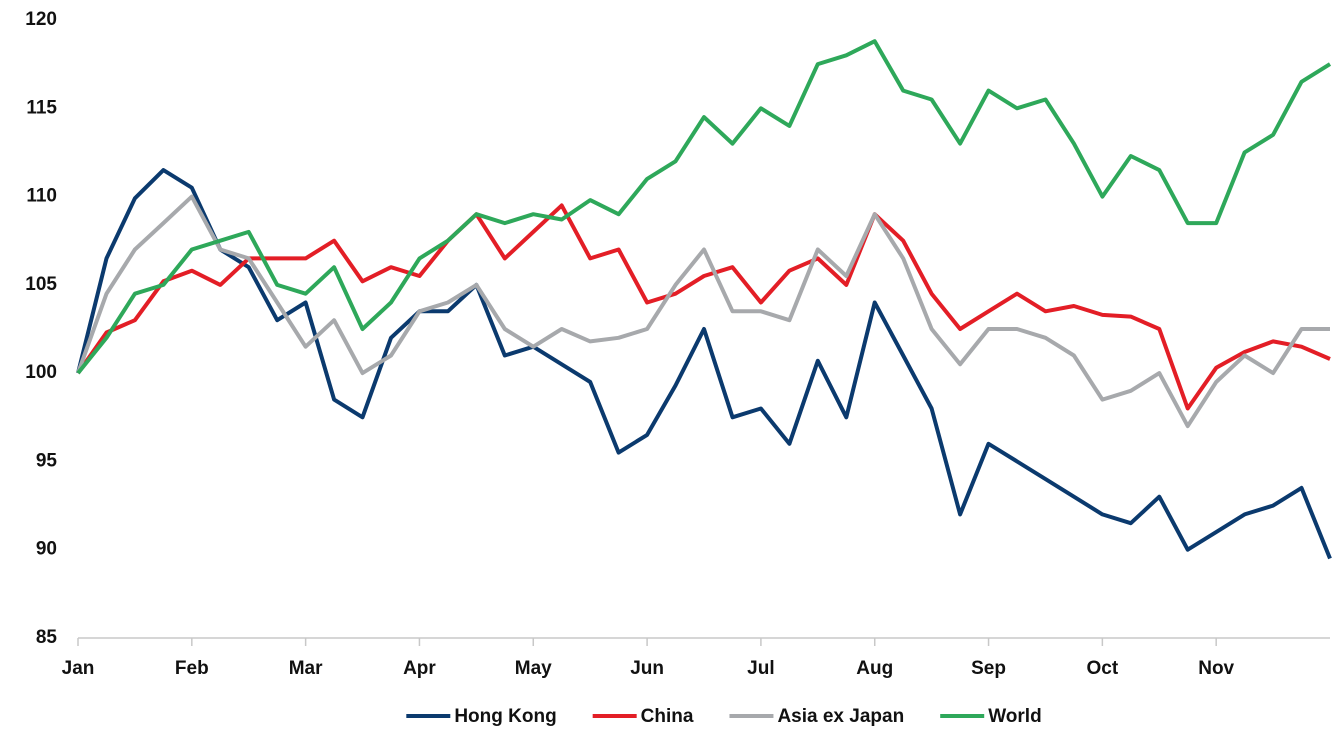  I want to click on y-tick-label: 90, so click(46, 549).